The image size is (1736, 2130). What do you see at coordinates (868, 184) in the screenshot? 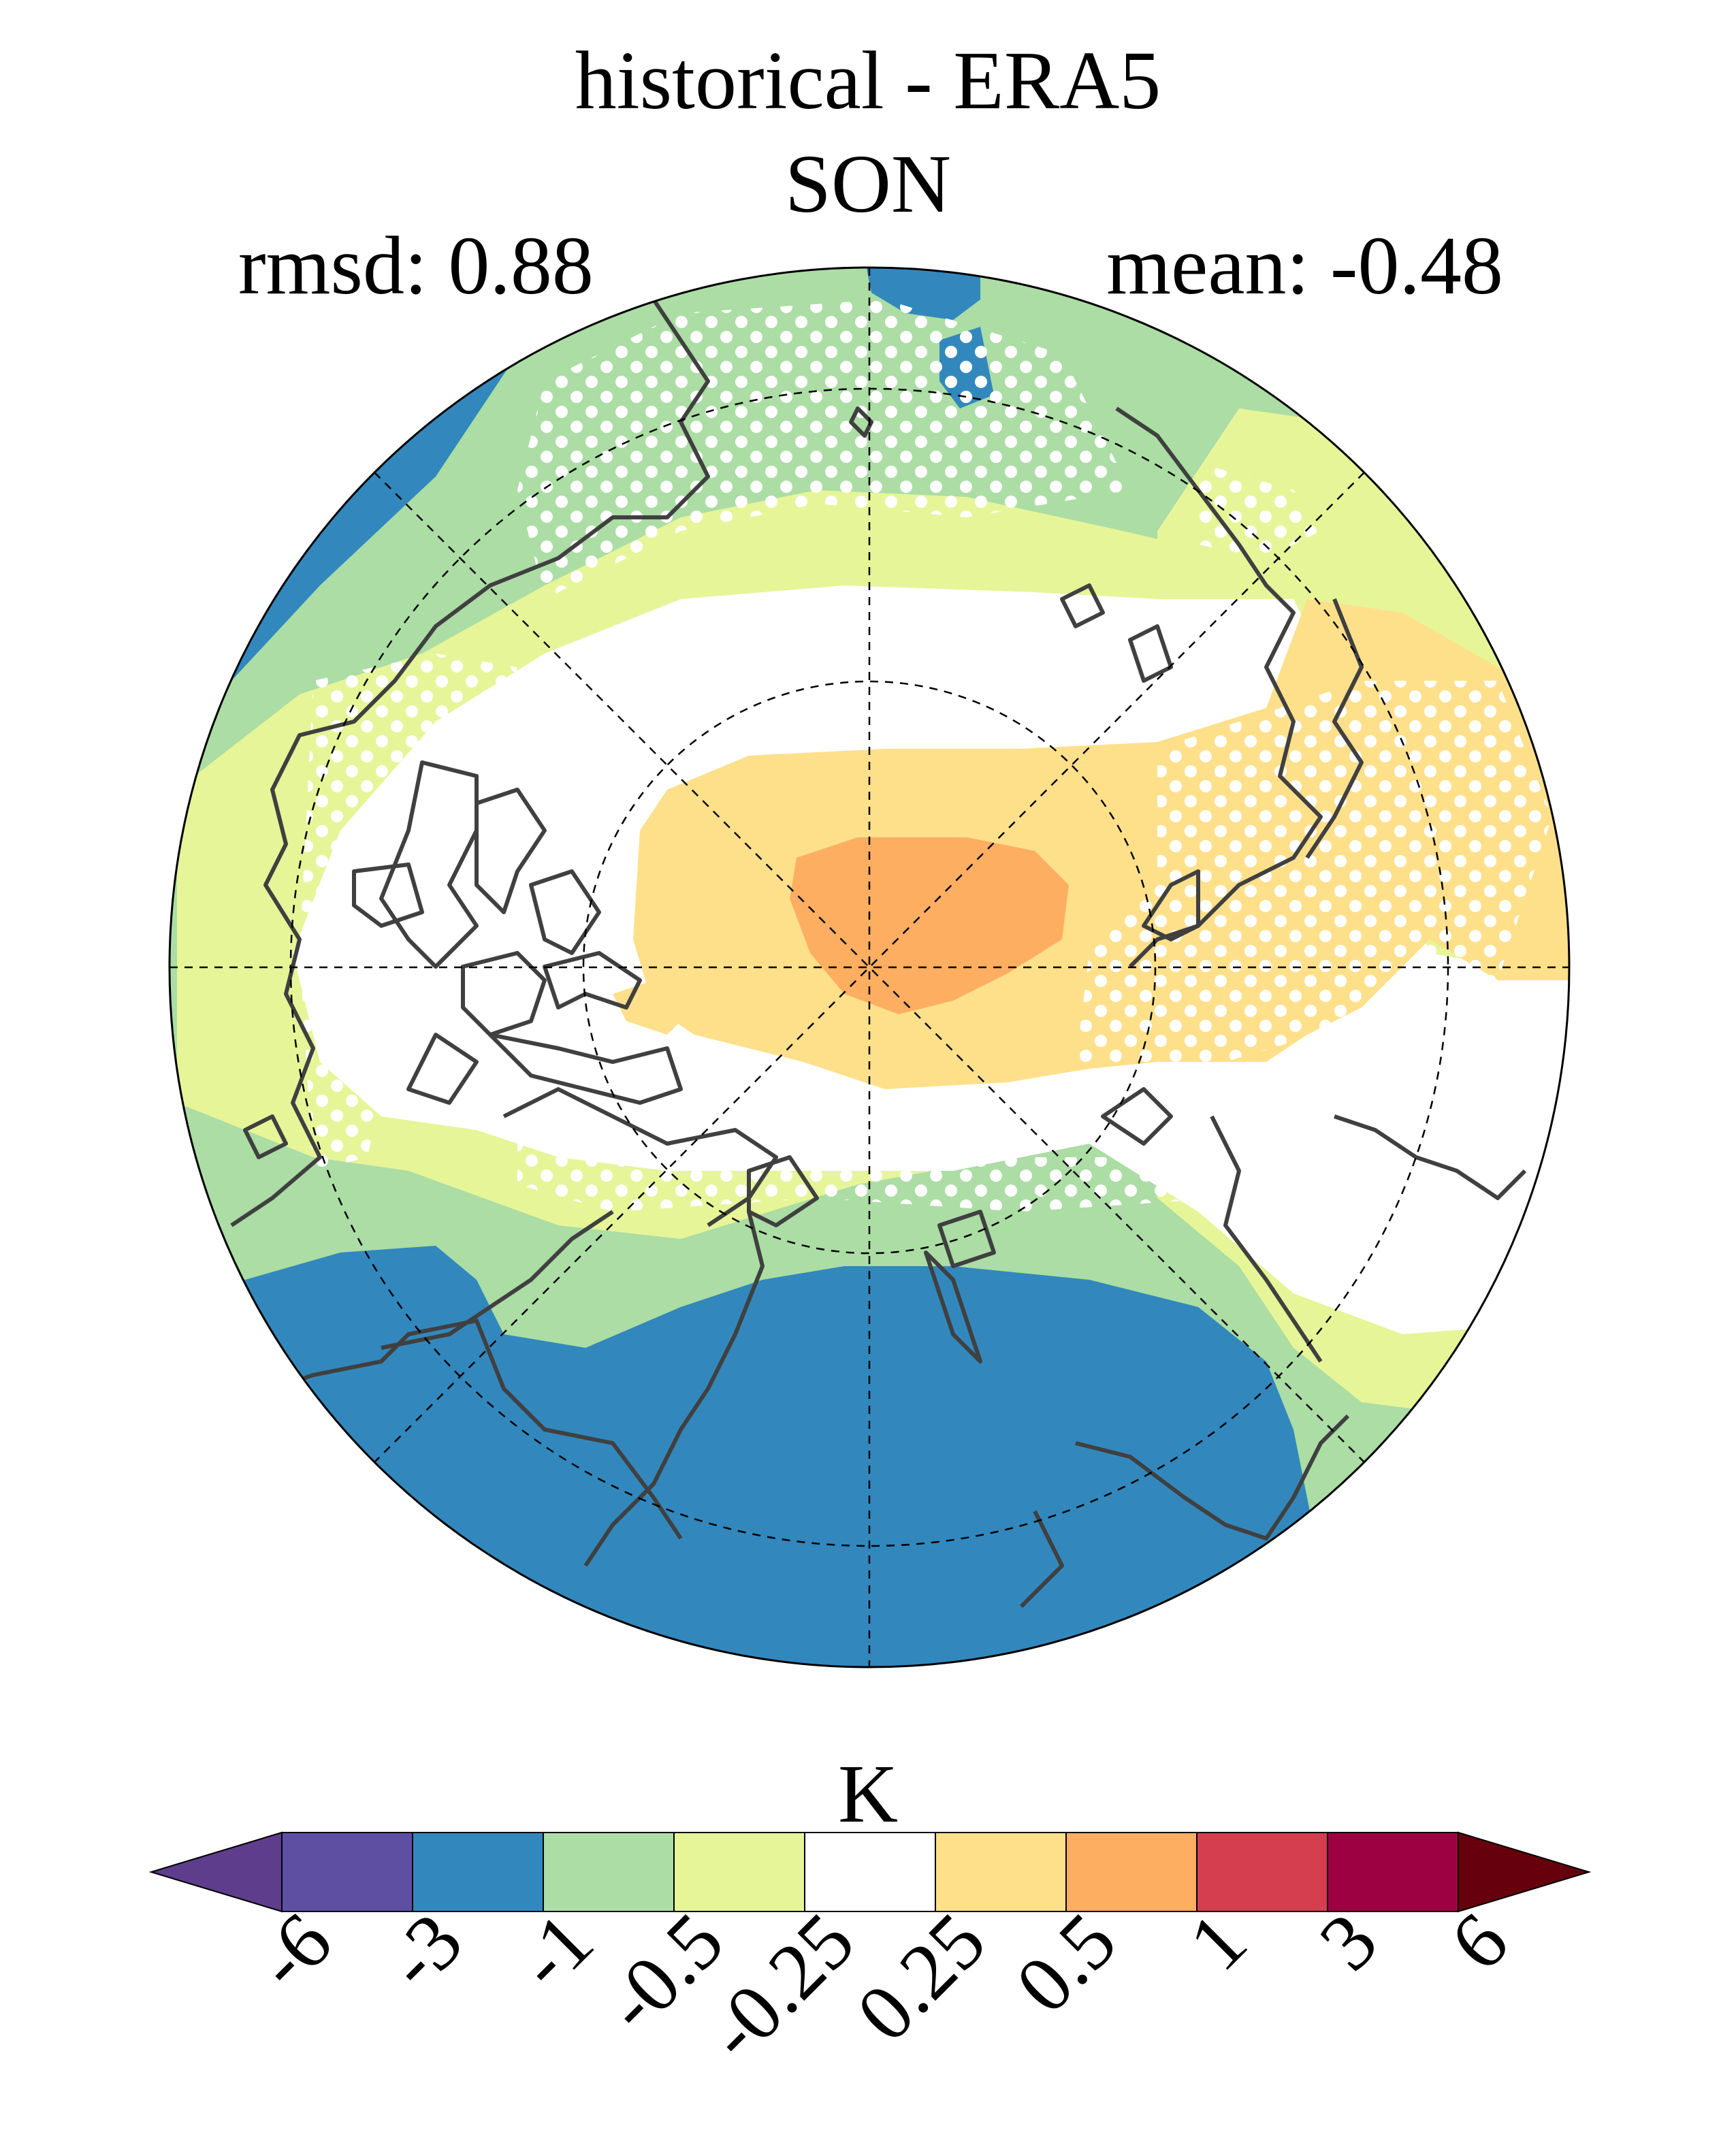
I see `figure-subtitle: SON` at bounding box center [868, 184].